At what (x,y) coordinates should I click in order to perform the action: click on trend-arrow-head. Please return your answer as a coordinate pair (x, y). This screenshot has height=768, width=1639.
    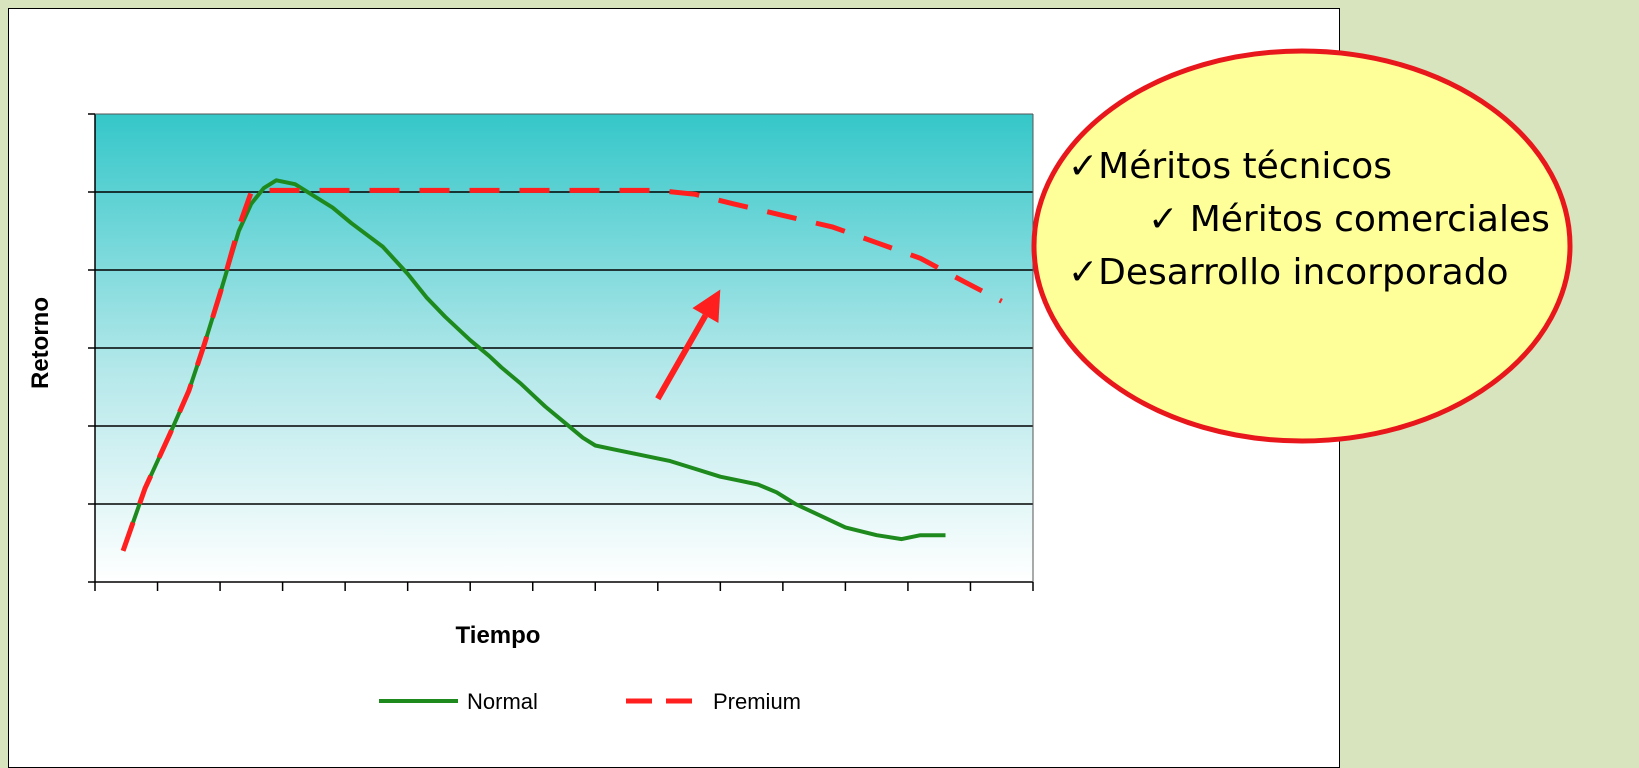
    Looking at the image, I should click on (706, 306).